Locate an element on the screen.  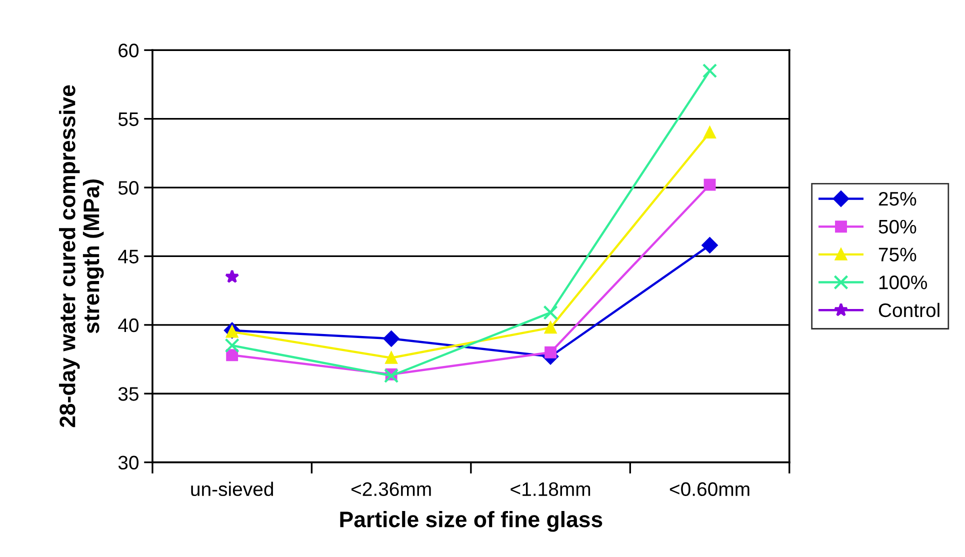
legend-label: 100% is located at coordinates (903, 283).